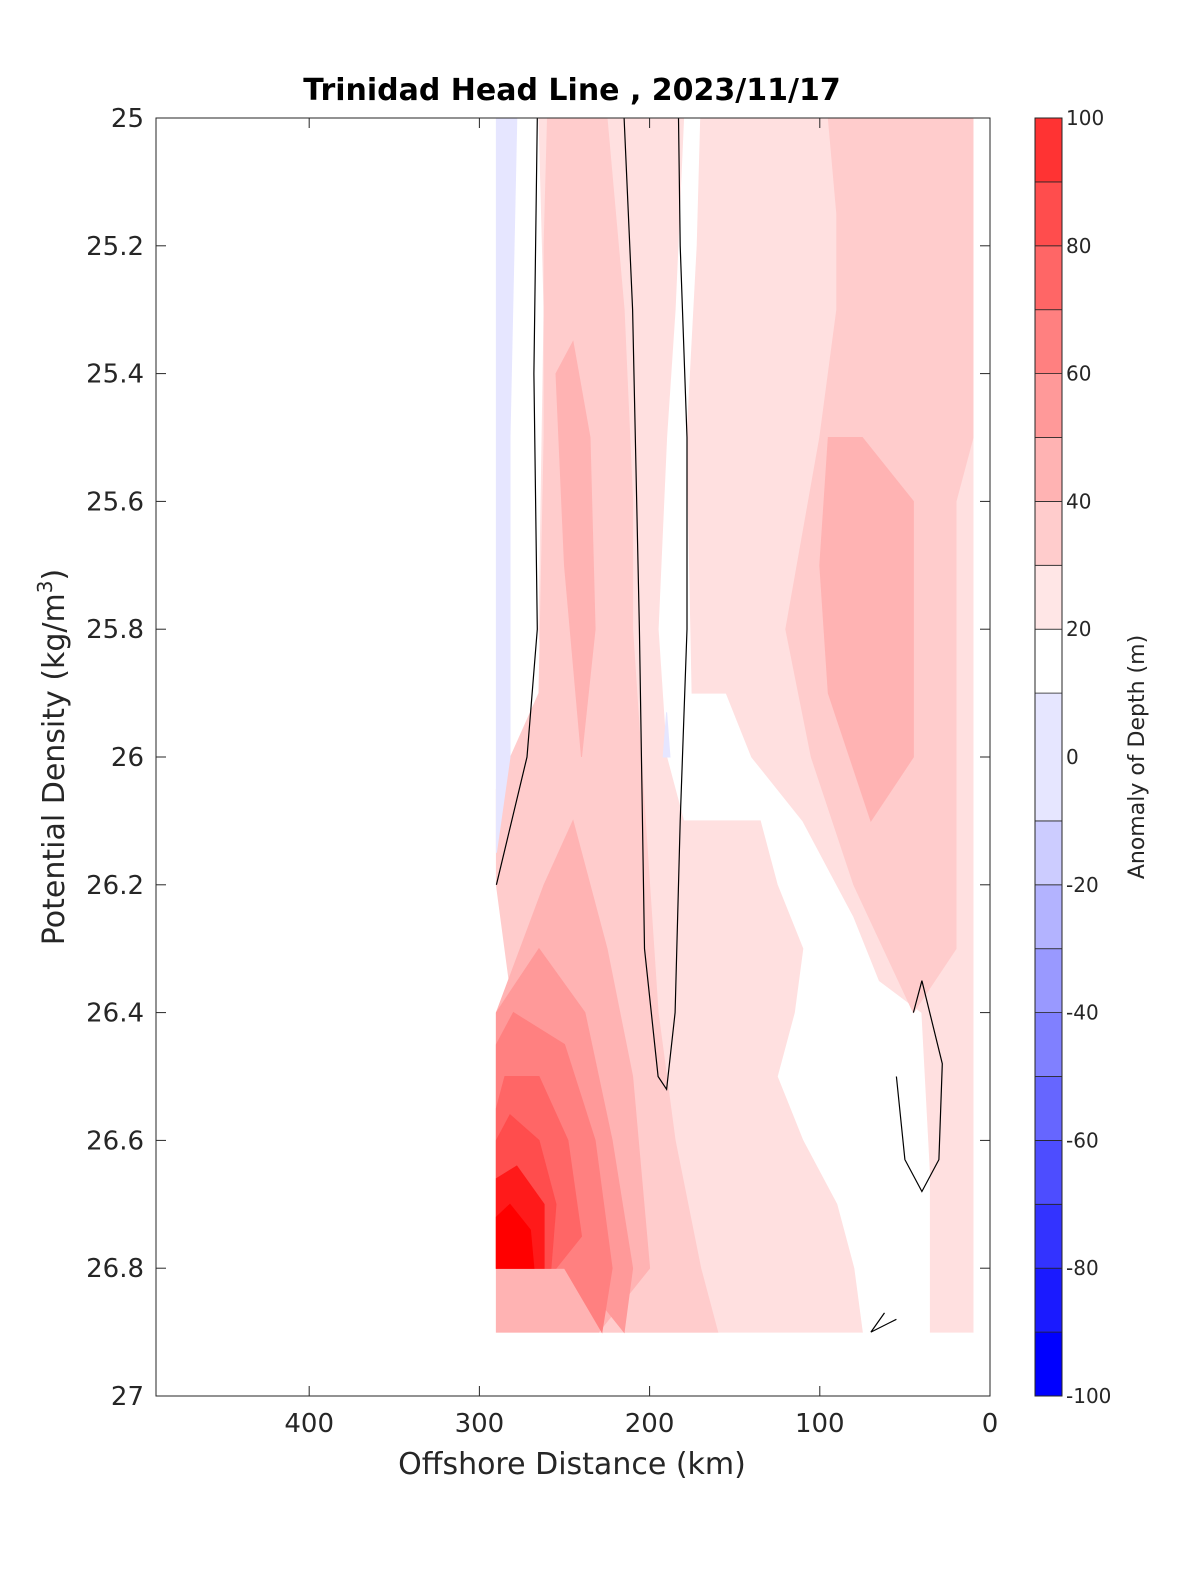  What do you see at coordinates (1085, 118) in the screenshot?
I see `colorbar-tick-label: 100` at bounding box center [1085, 118].